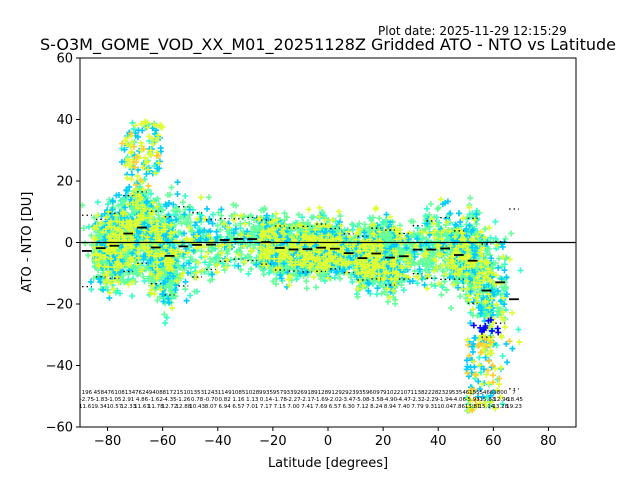  I want to click on bin-mean-label: -4.35, so click(169, 400).